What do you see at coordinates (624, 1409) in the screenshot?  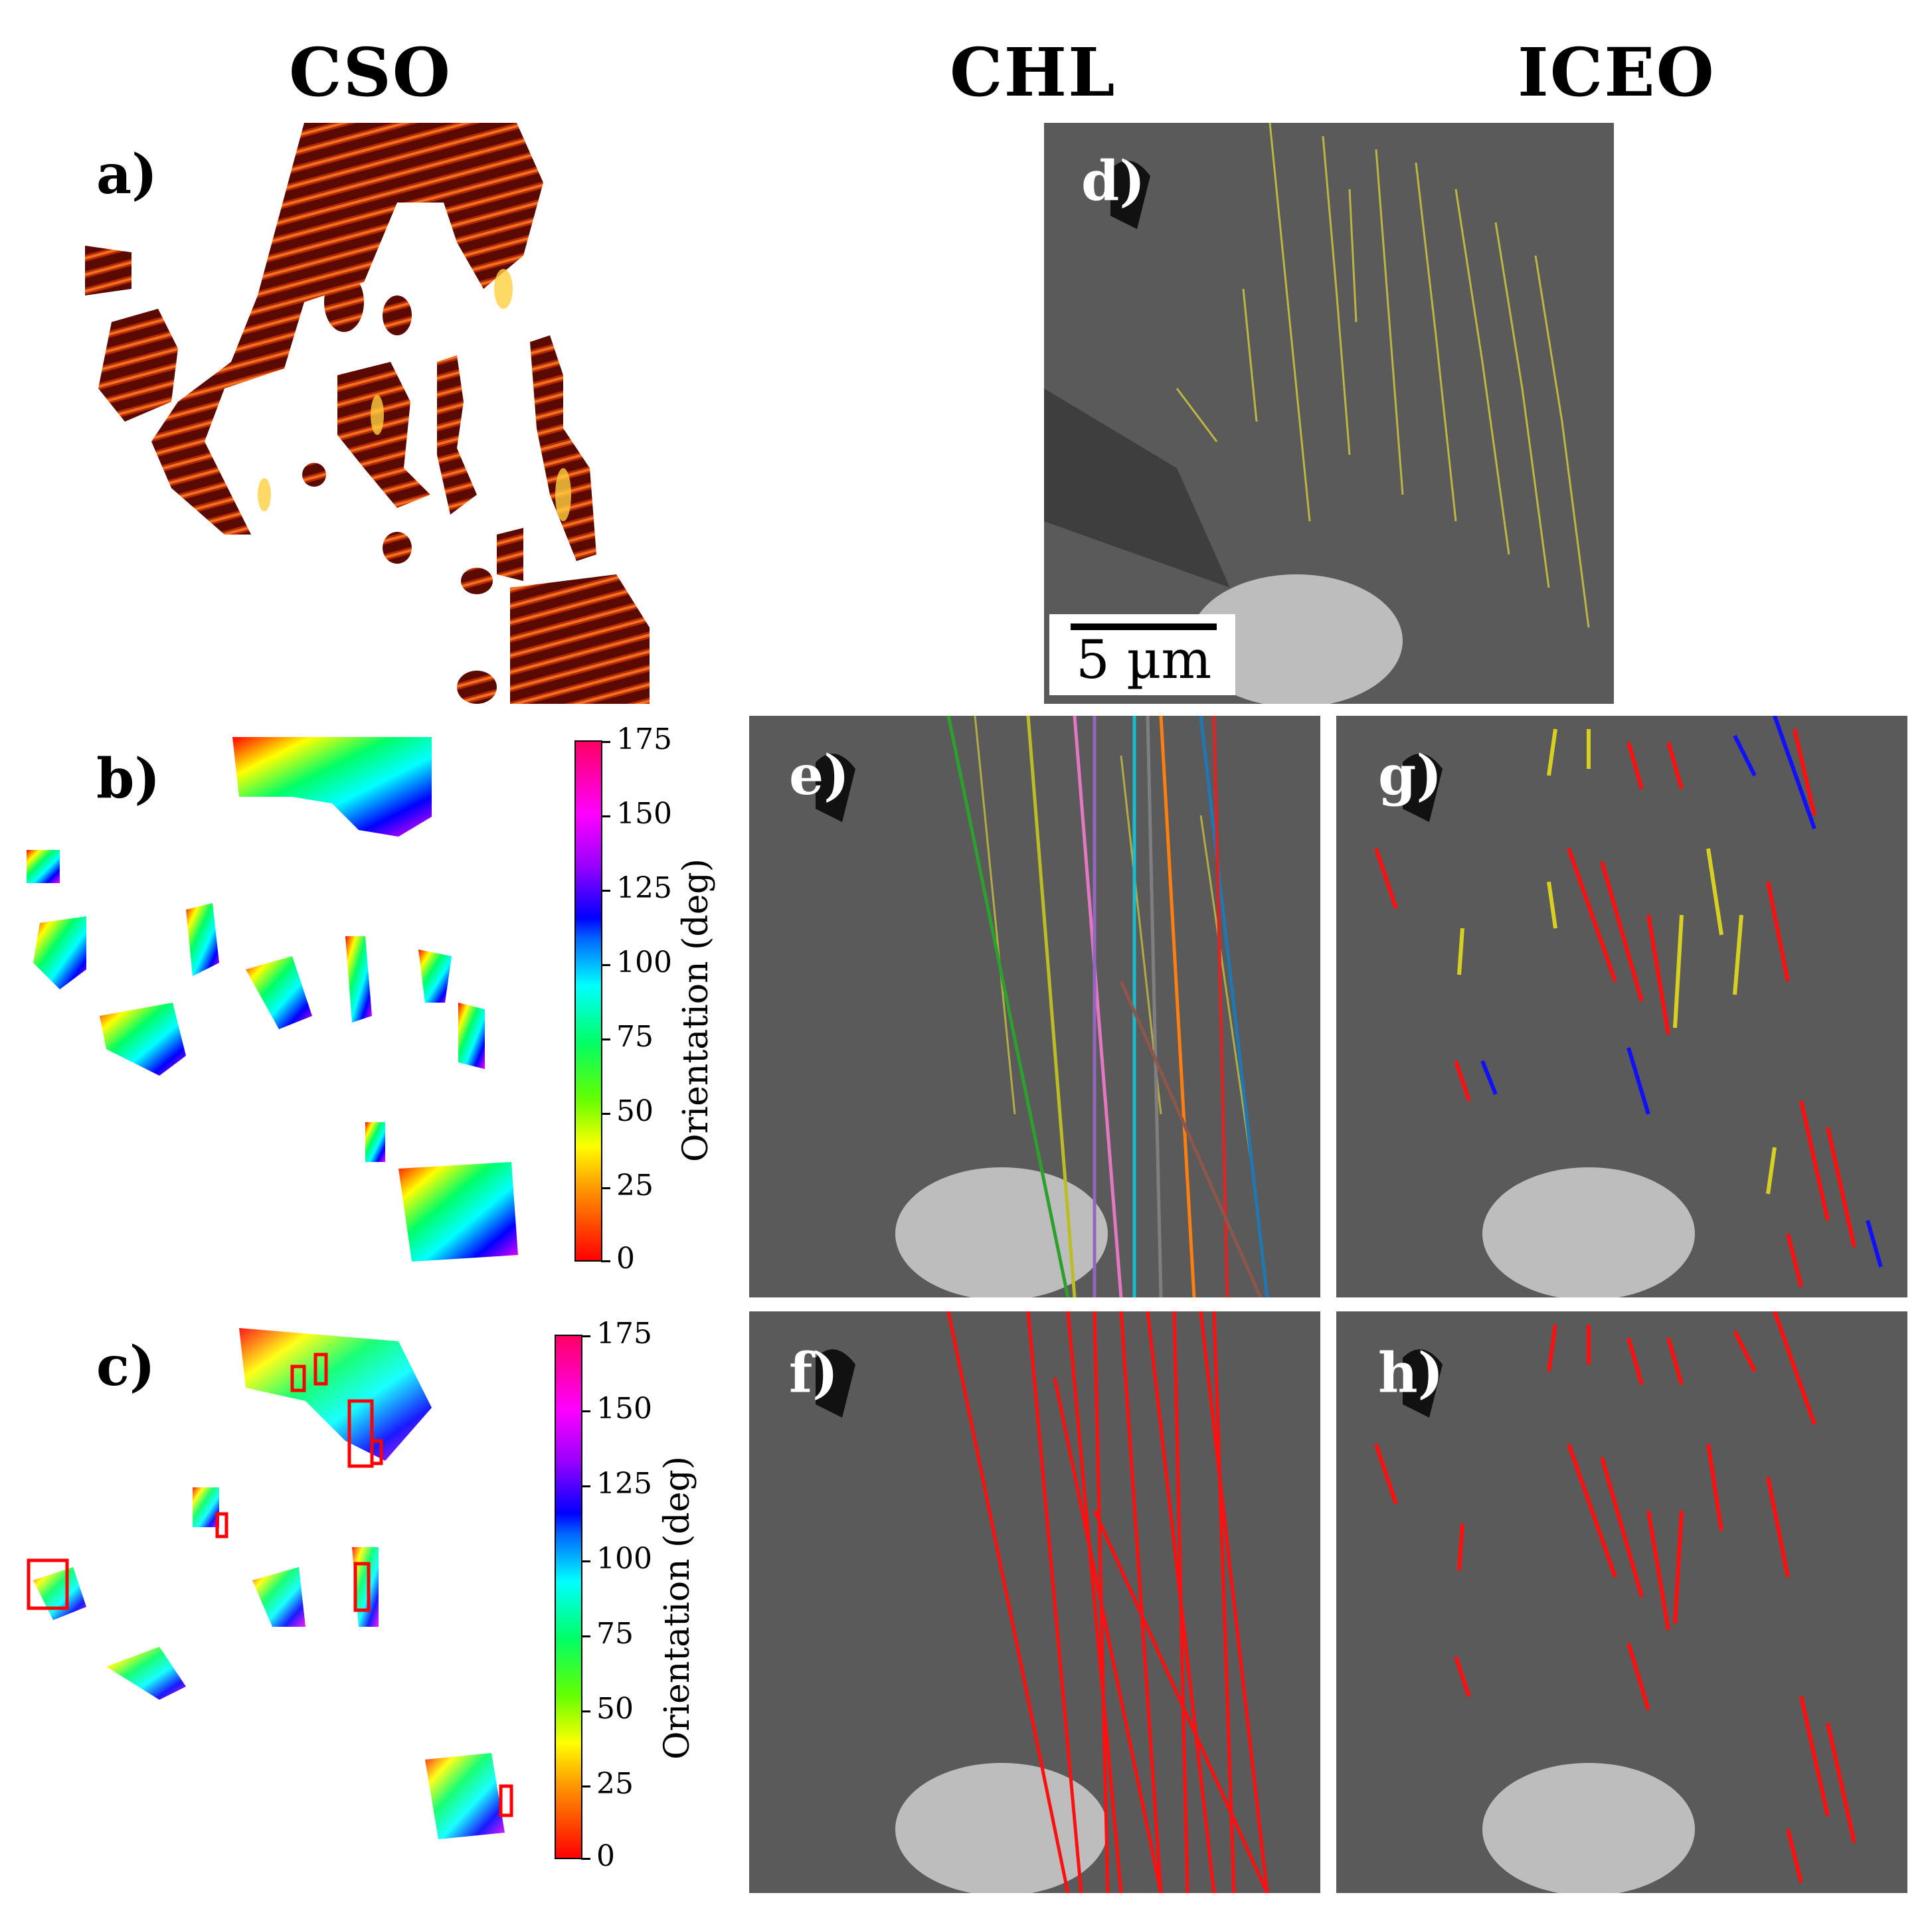 I see `colorbar-c-tick: 150` at bounding box center [624, 1409].